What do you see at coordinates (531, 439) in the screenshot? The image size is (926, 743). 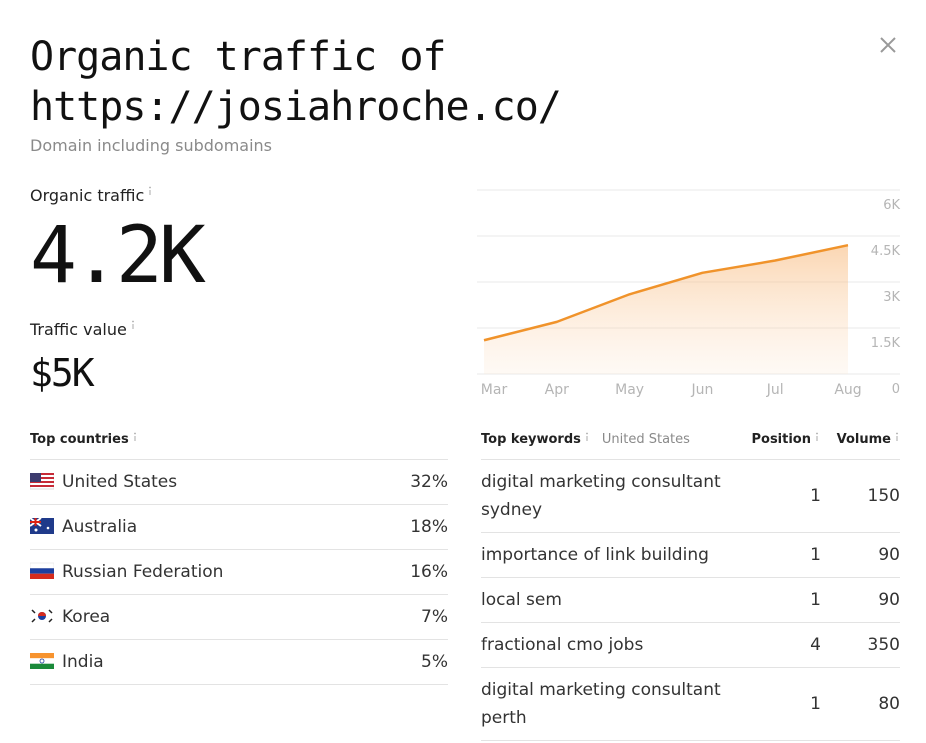 I see `header-text: Top keywords` at bounding box center [531, 439].